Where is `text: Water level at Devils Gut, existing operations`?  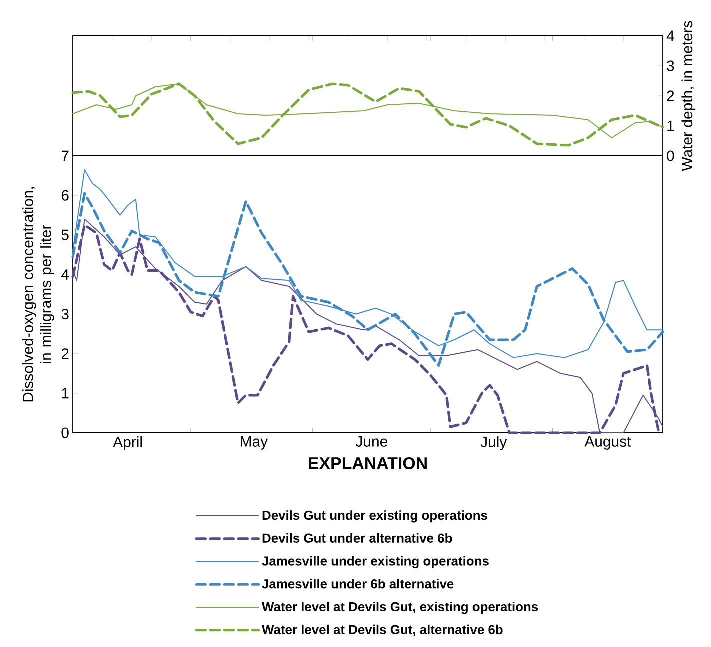
text: Water level at Devils Gut, existing operations is located at coordinates (400, 608).